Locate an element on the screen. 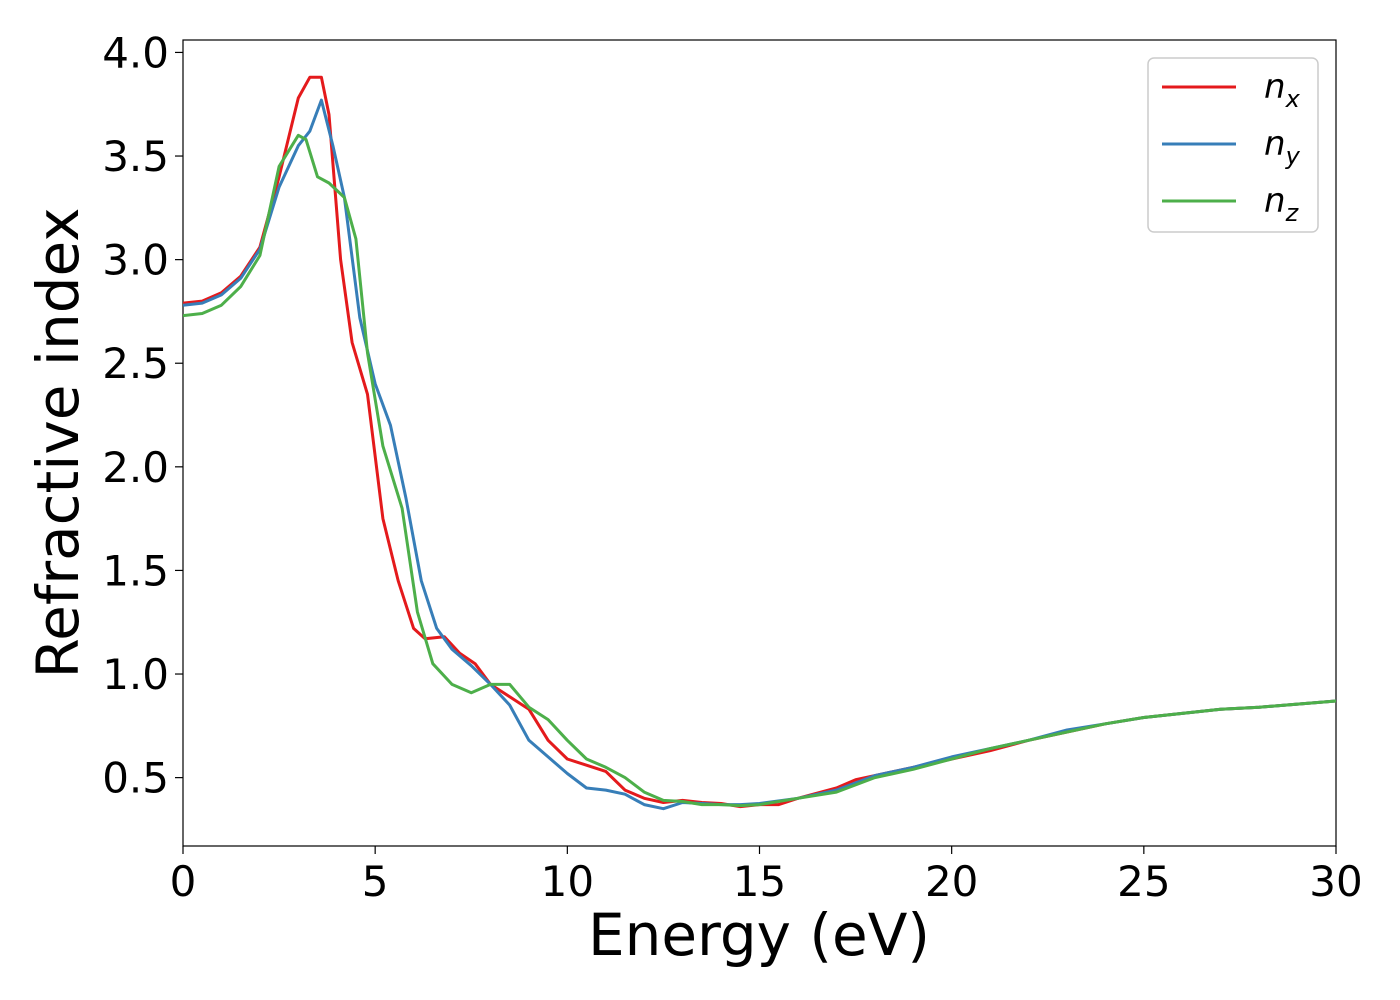 This screenshot has width=1400, height=1000. y-axis-label: Refractive index is located at coordinates (58, 442).